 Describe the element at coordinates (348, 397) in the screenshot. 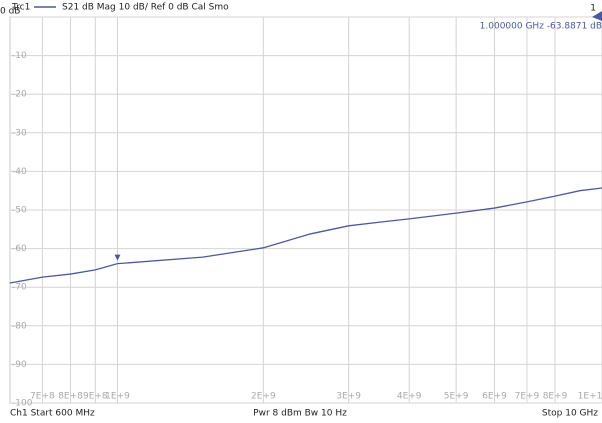

I see `x-tick-label: 3E+9` at that location.